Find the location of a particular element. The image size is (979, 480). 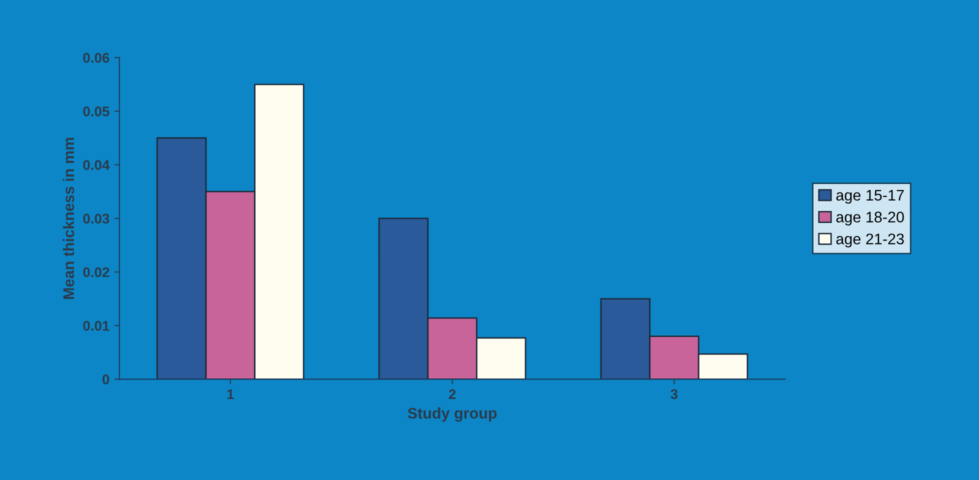

x-axis-title: Study group is located at coordinates (452, 414).